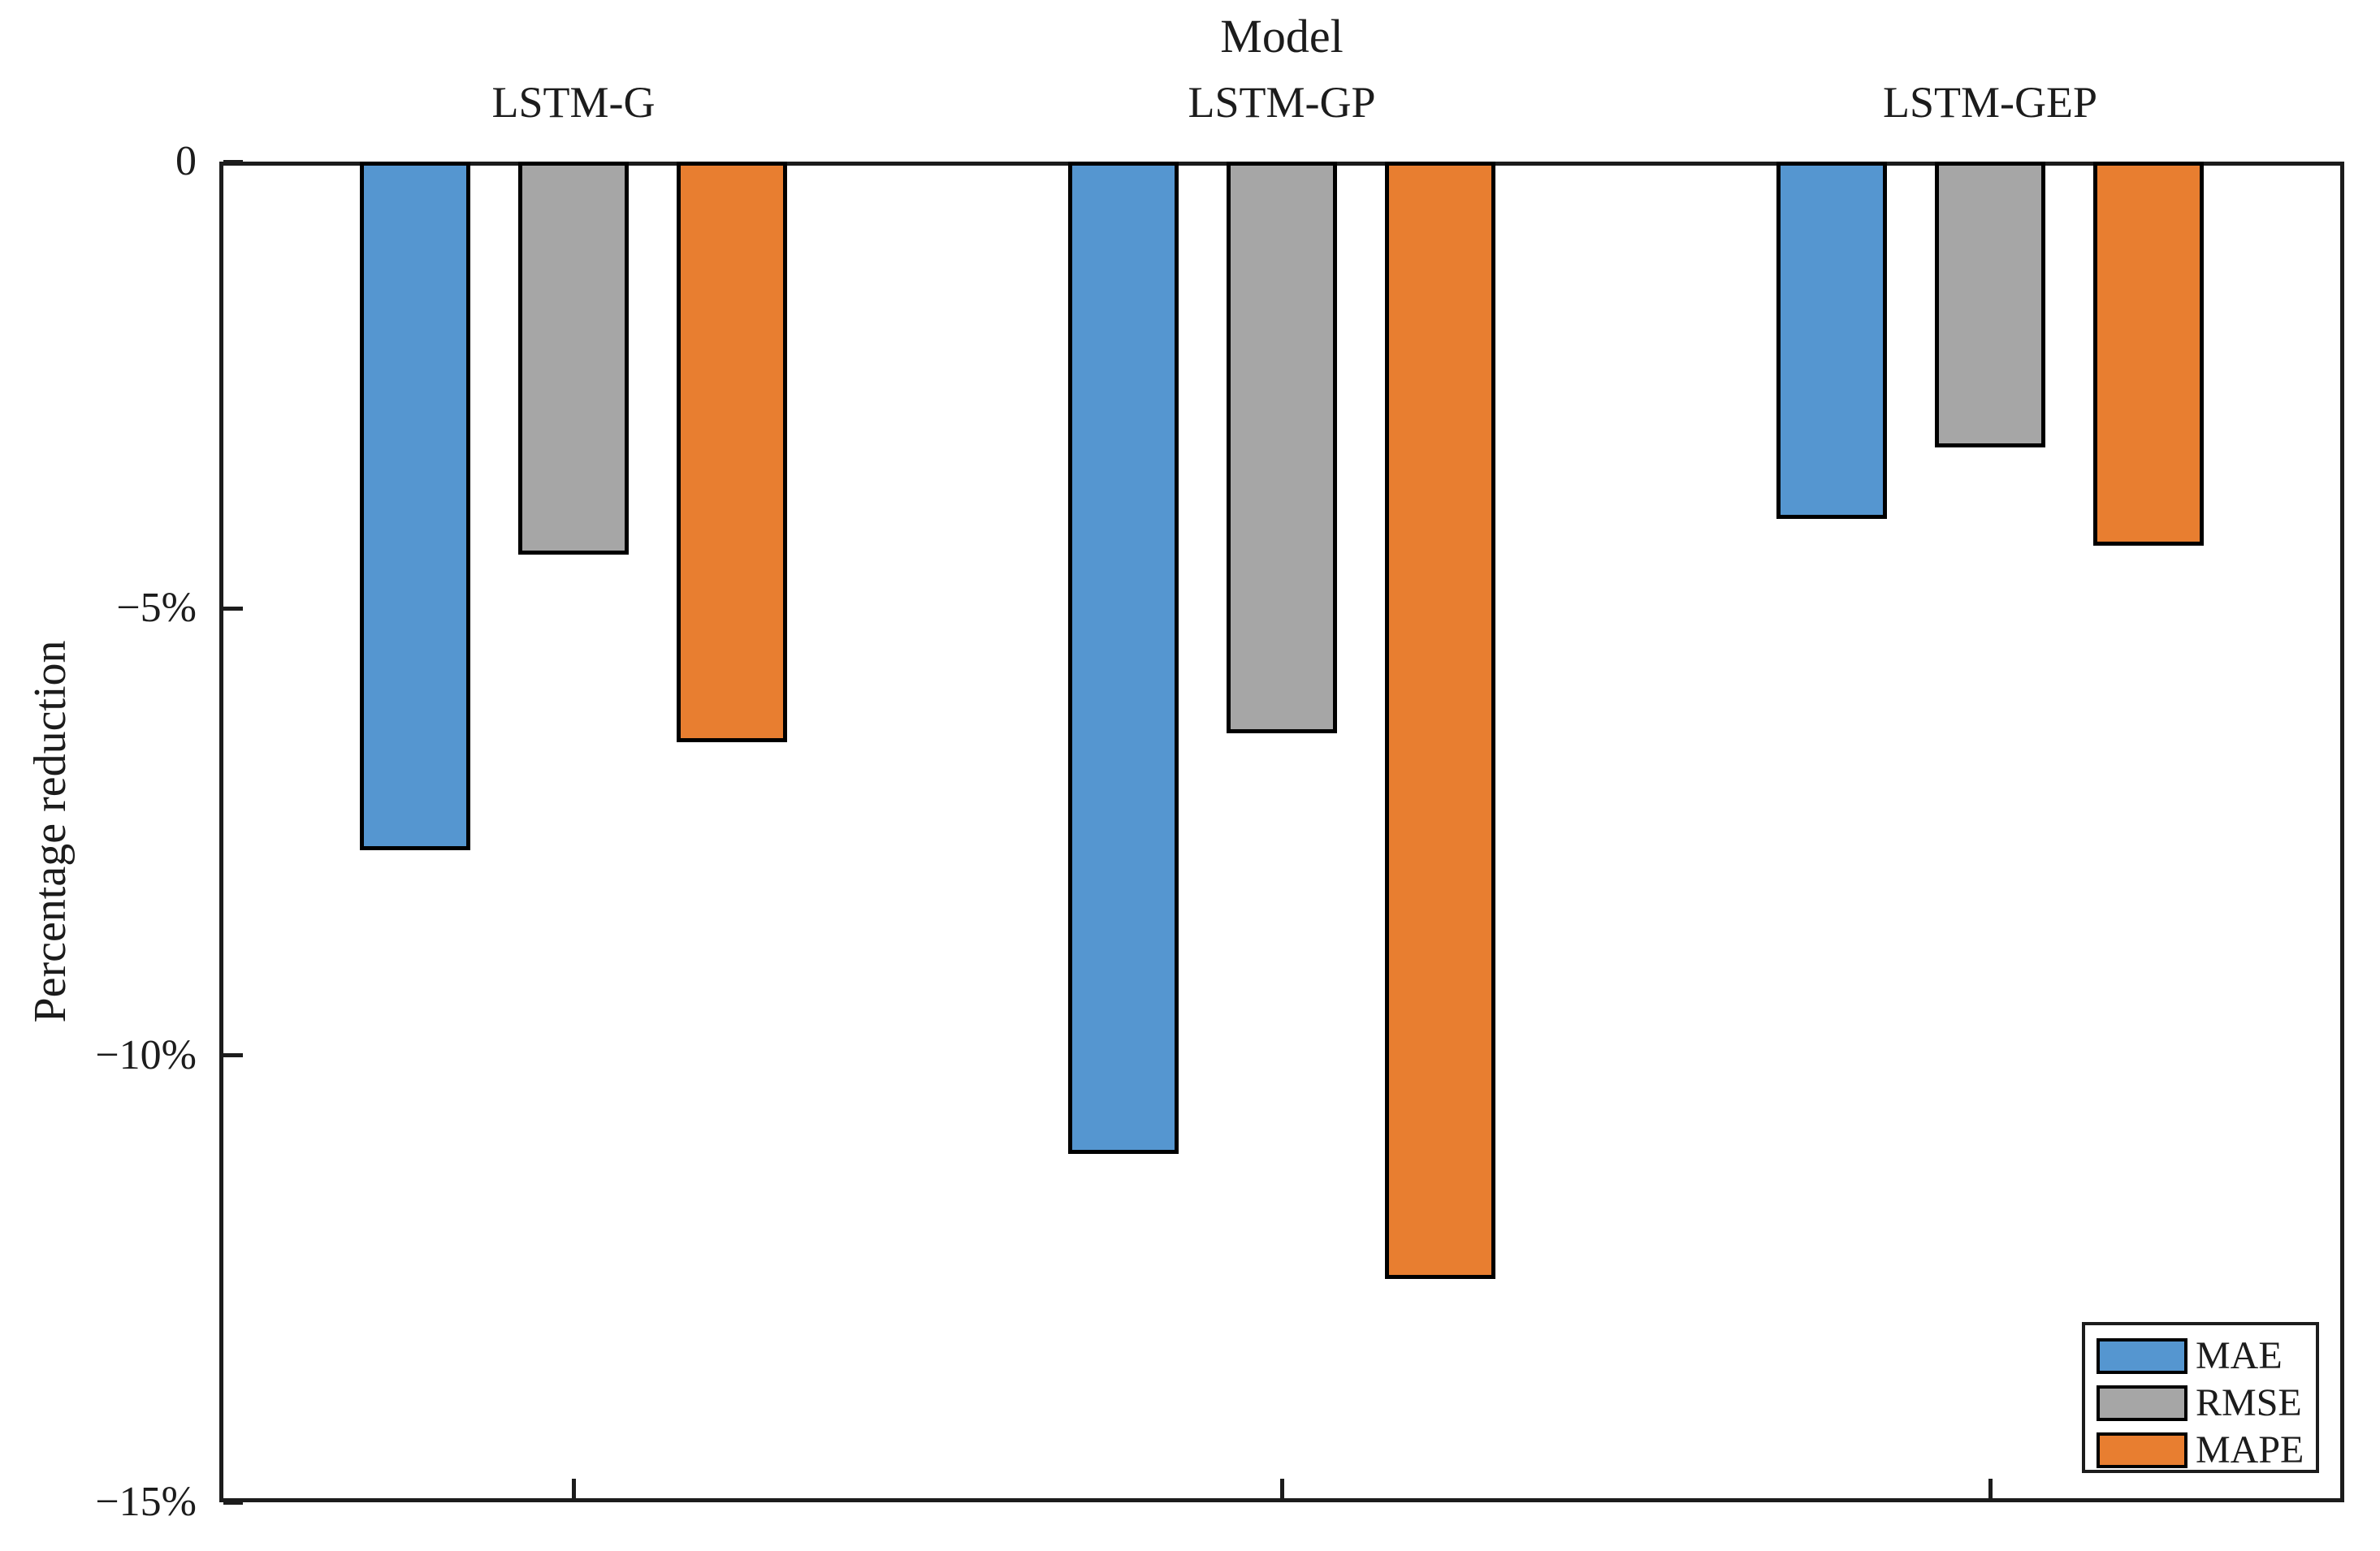 The width and height of the screenshot is (2380, 1551). I want to click on y-tick--15, so click(233, 1502).